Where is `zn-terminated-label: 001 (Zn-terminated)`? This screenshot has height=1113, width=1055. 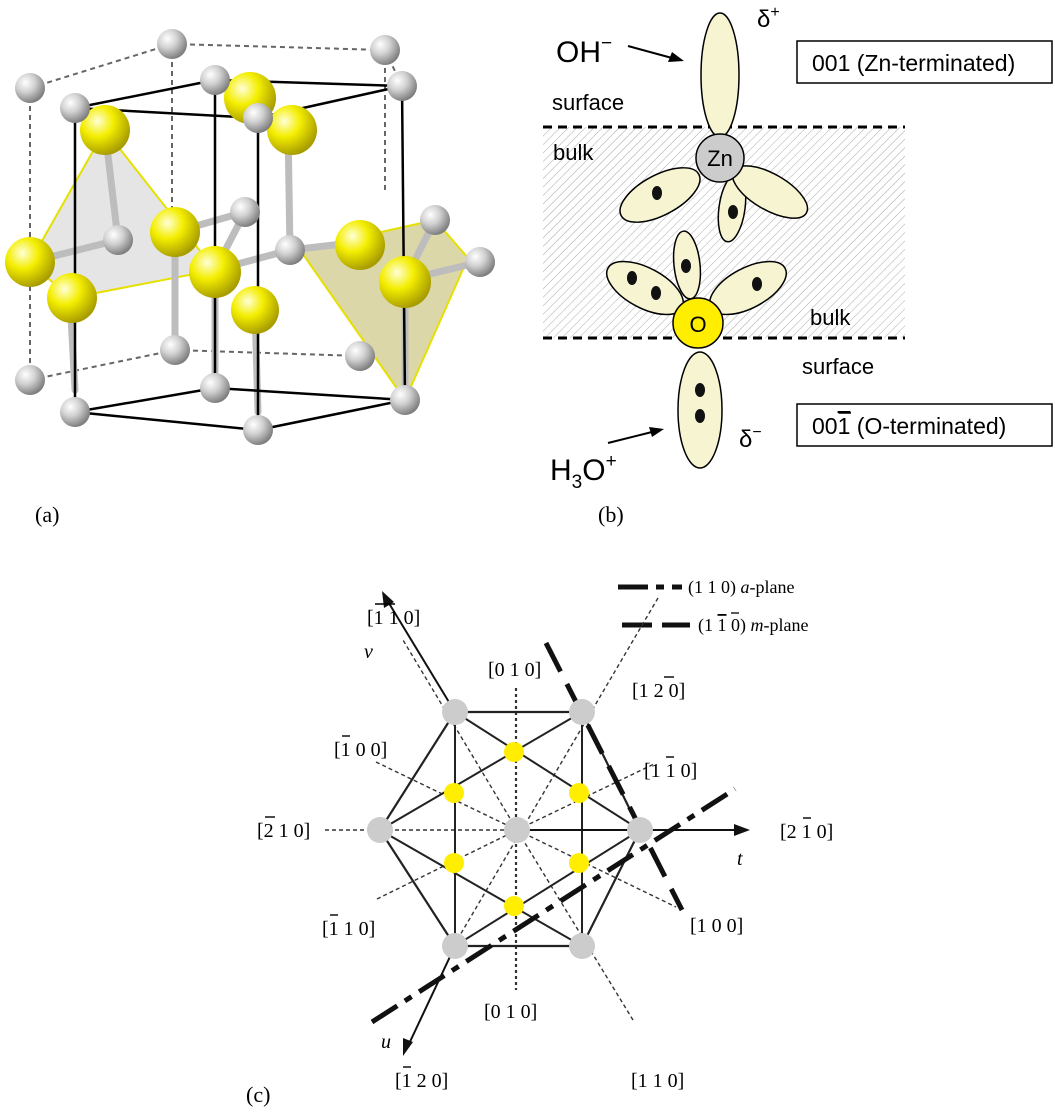
zn-terminated-label: 001 (Zn-terminated) is located at coordinates (913, 63).